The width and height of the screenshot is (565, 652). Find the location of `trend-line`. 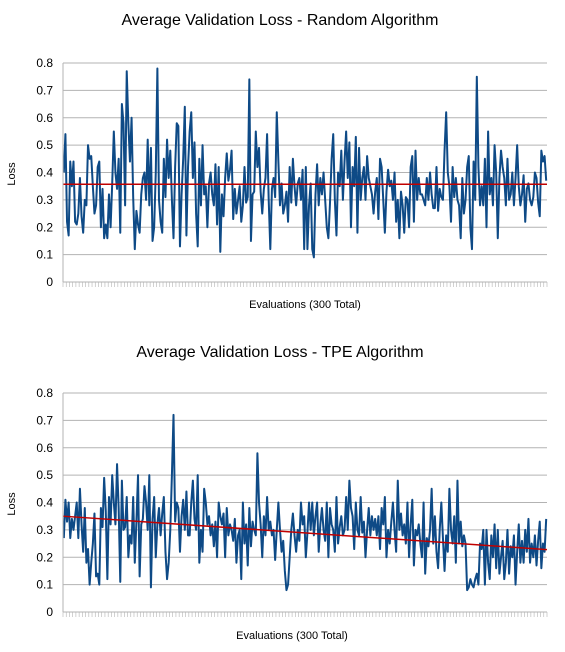

trend-line is located at coordinates (305, 533).